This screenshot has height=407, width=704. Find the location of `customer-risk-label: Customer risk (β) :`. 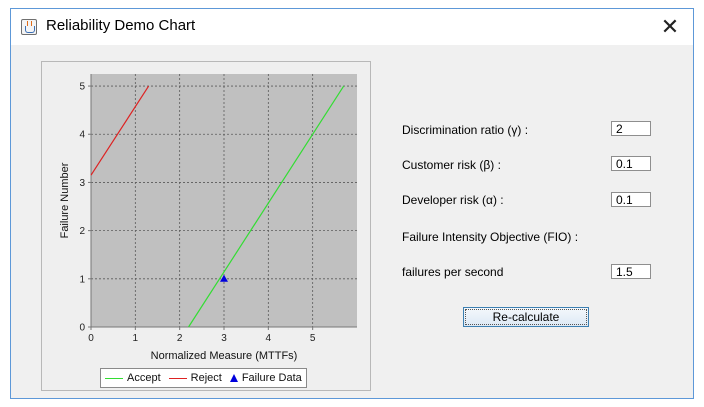

customer-risk-label: Customer risk (β) : is located at coordinates (451, 165).